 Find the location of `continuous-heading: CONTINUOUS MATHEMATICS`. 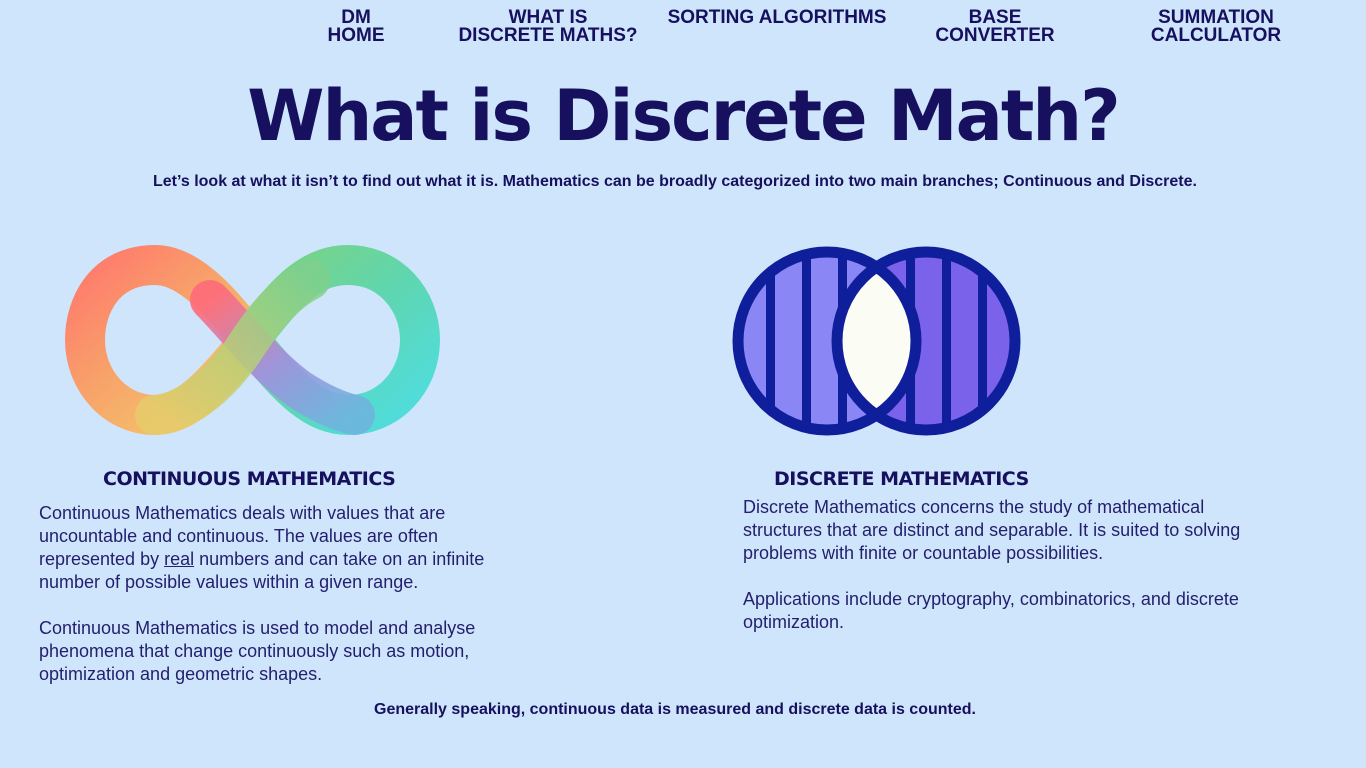

continuous-heading: CONTINUOUS MATHEMATICS is located at coordinates (249, 479).